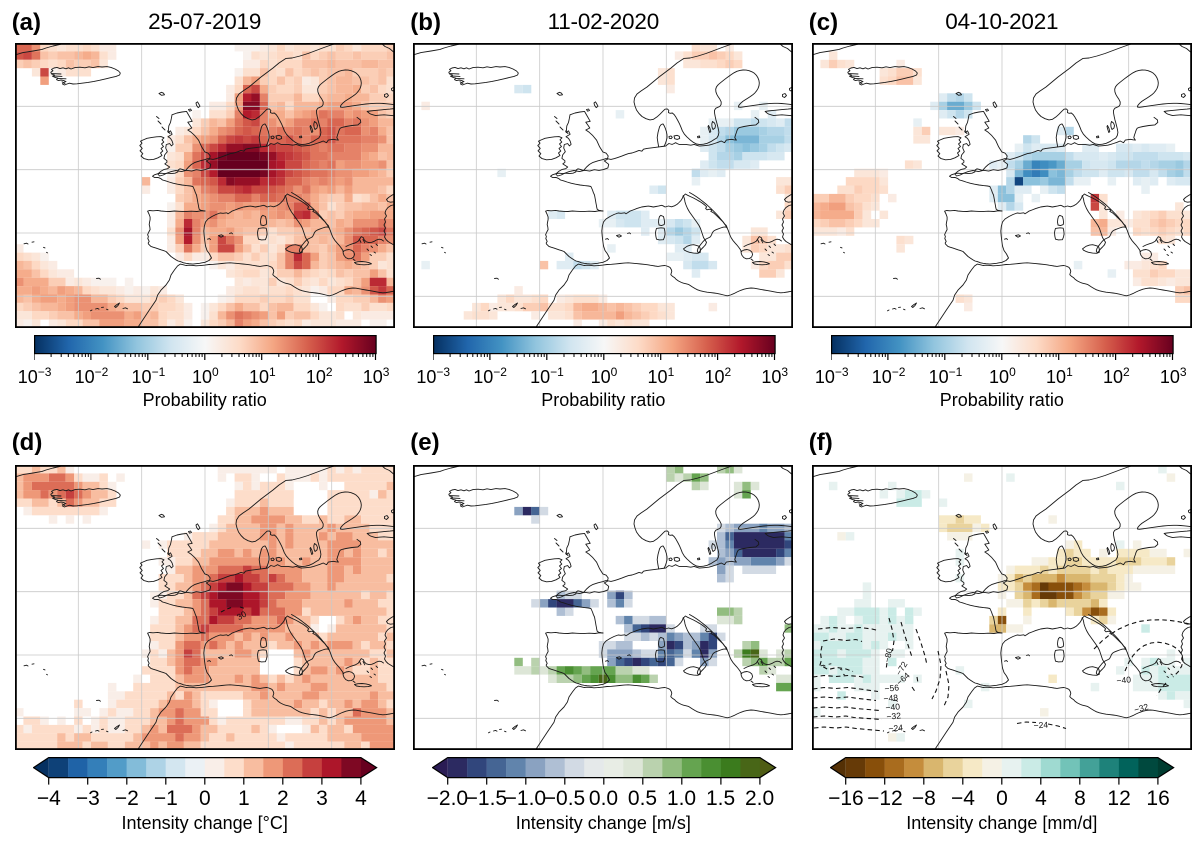 The width and height of the screenshot is (1204, 847). Describe the element at coordinates (892, 688) in the screenshot. I see `svg-text: −56` at that location.